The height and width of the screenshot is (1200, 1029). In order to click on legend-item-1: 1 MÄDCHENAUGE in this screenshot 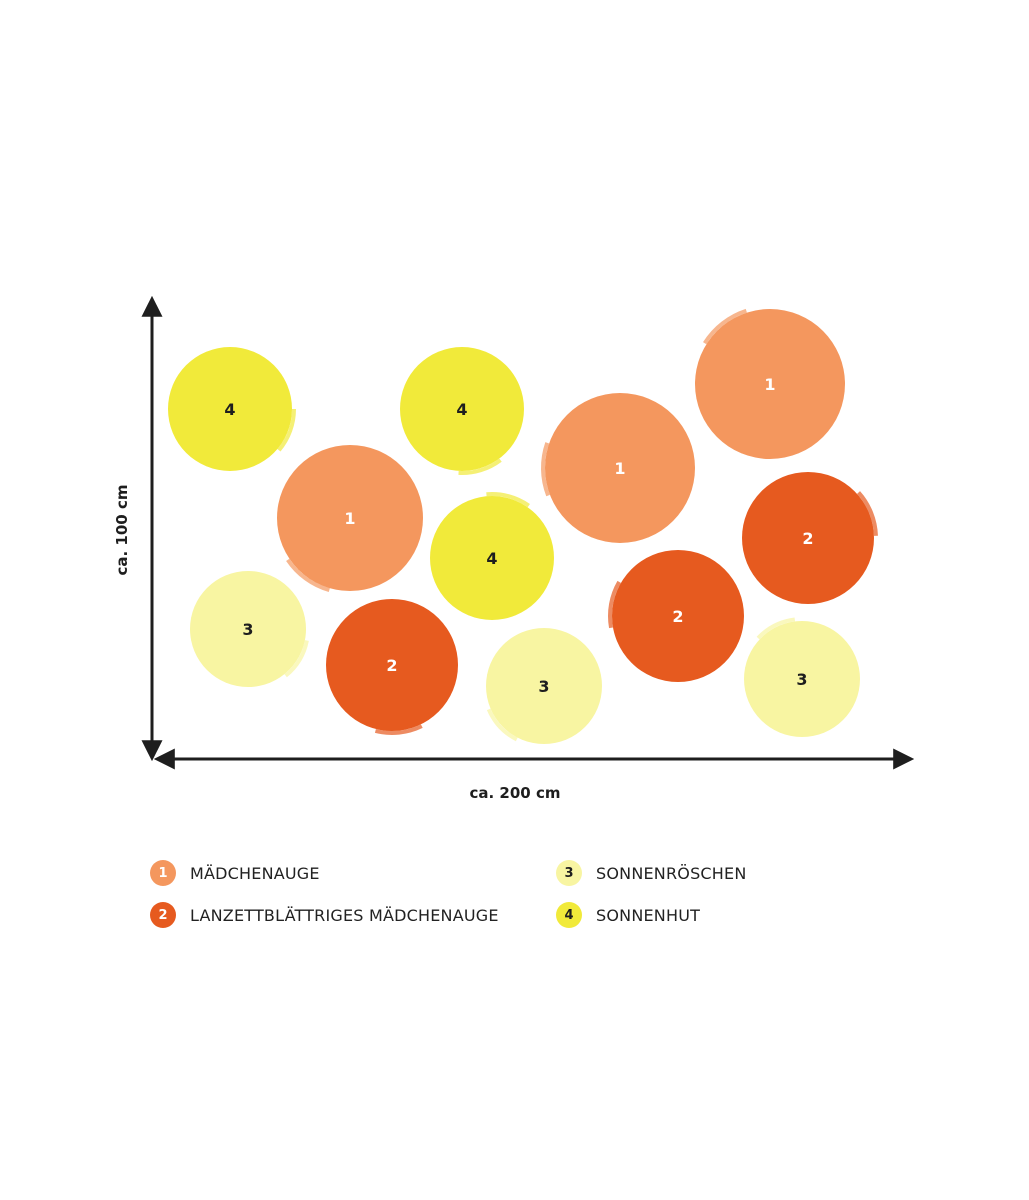, I will do `click(235, 873)`.